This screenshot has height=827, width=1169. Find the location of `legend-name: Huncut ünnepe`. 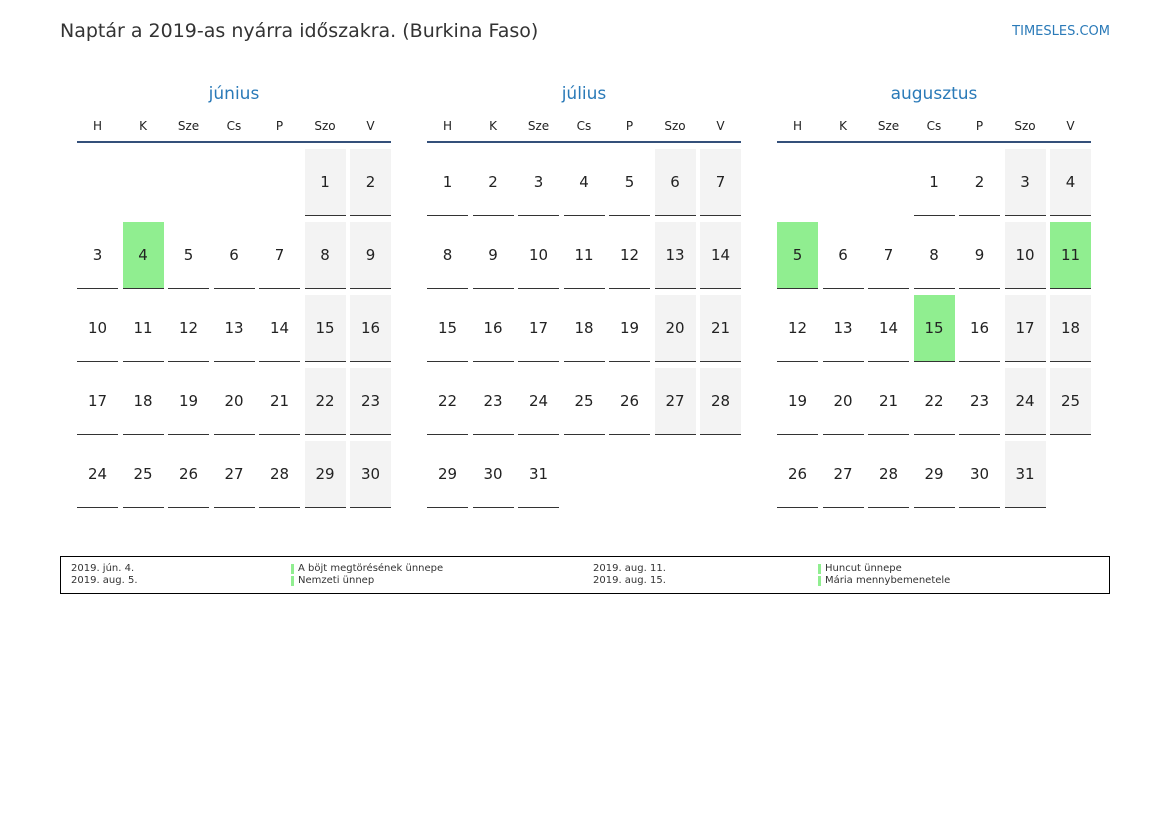

legend-name: Huncut ünnepe is located at coordinates (863, 568).